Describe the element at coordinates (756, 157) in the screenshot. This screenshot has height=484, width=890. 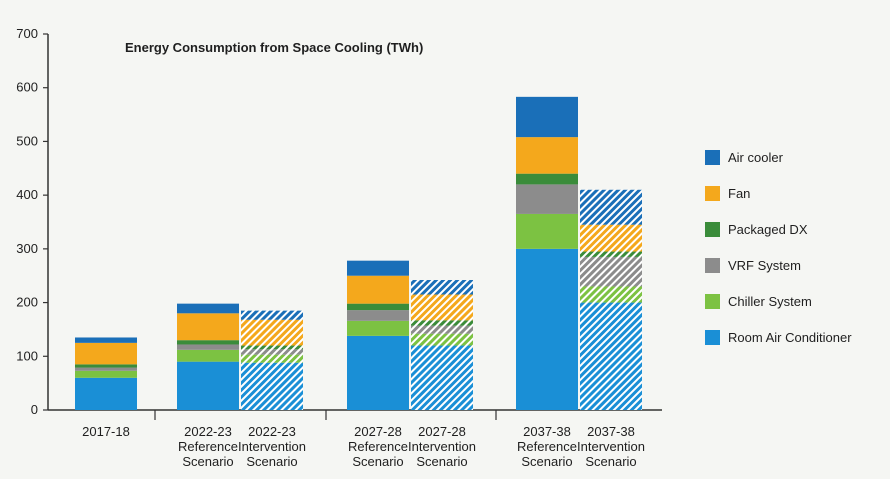
I see `legend-label: Air cooler` at that location.